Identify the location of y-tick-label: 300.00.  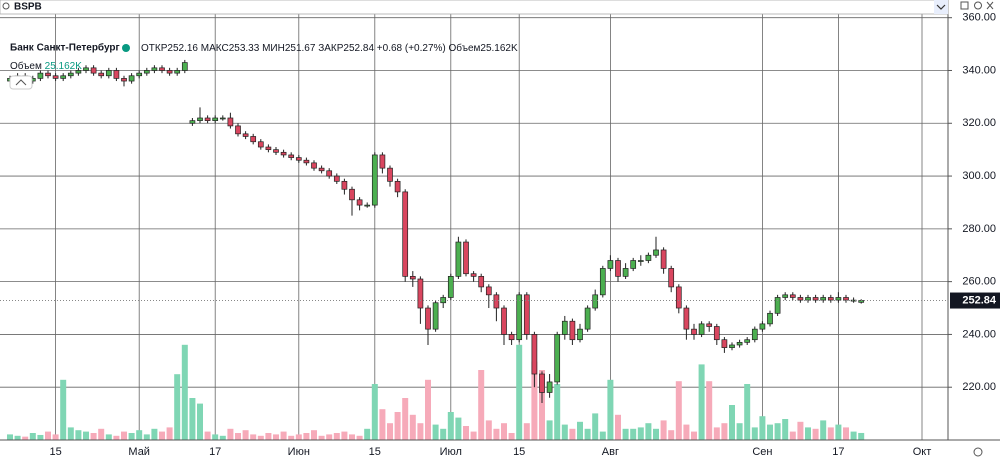
(979, 176).